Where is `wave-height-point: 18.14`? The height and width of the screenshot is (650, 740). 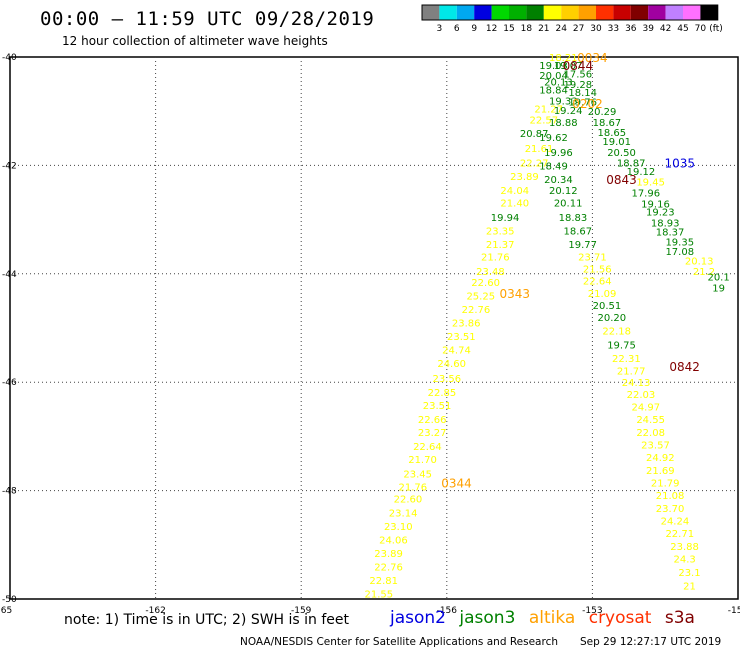 wave-height-point: 18.14 is located at coordinates (582, 93).